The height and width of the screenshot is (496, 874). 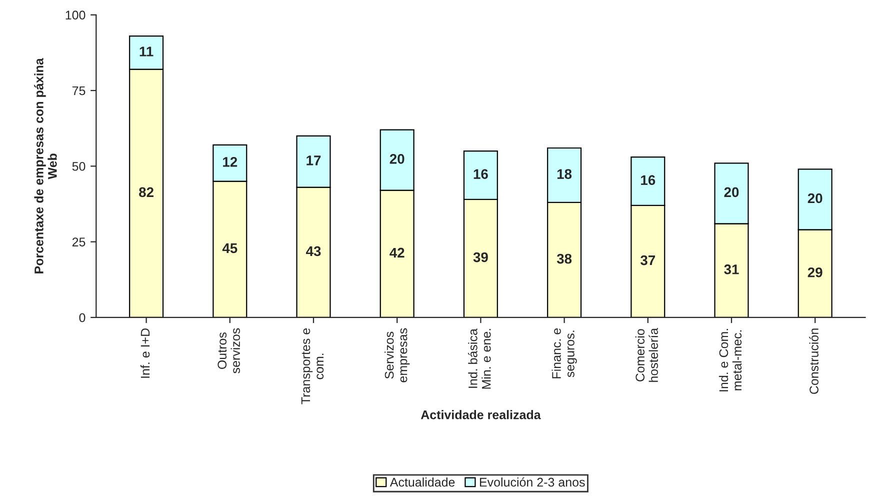 I want to click on data-label: 12, so click(x=230, y=162).